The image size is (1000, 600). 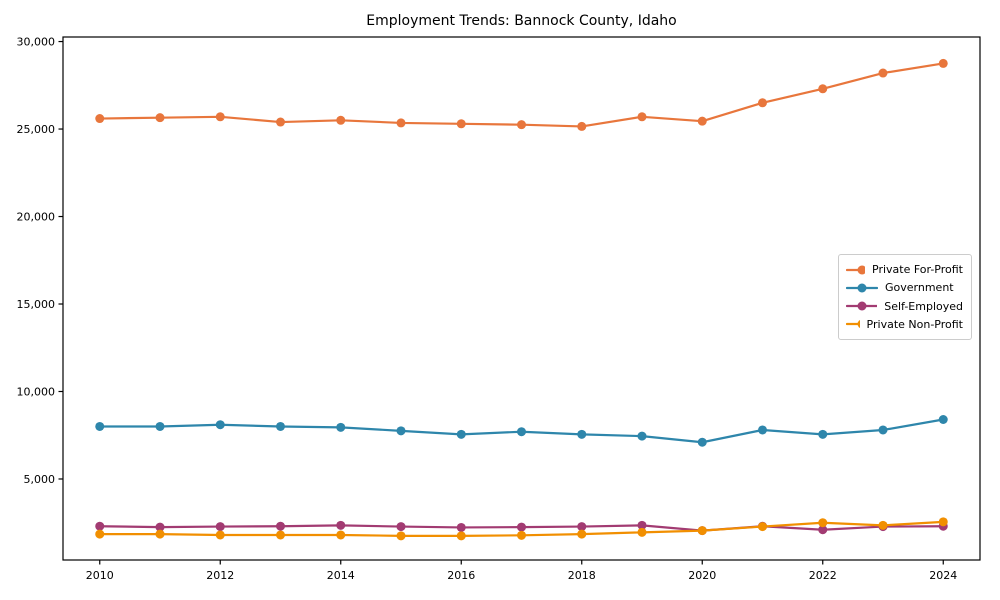 I want to click on legend-label: Private Non-Profit, so click(x=914, y=324).